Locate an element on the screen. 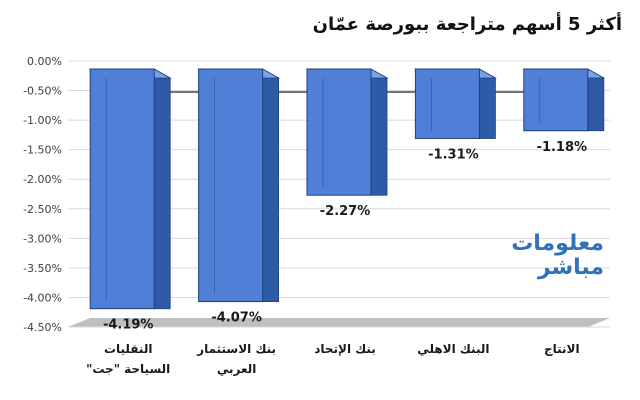 The width and height of the screenshot is (640, 400). y-tick-label: -0.50% is located at coordinates (42, 91).